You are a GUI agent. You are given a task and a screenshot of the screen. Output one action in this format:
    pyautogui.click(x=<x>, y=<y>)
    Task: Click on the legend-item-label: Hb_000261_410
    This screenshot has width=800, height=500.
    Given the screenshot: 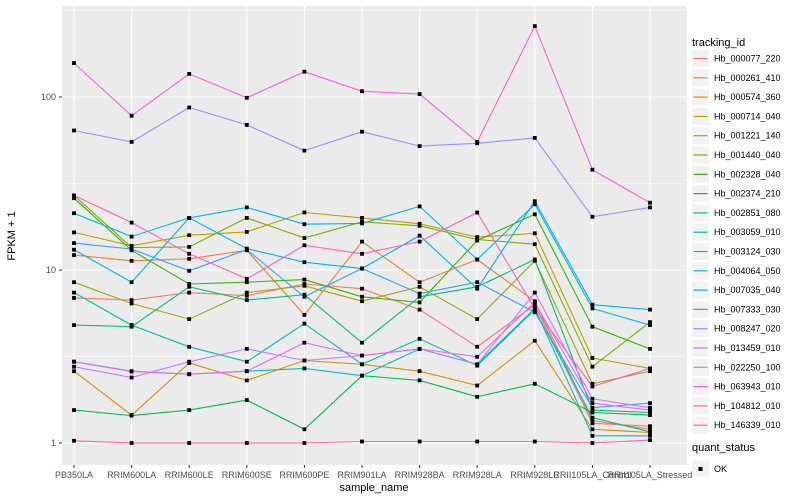 What is the action you would take?
    pyautogui.click(x=747, y=78)
    